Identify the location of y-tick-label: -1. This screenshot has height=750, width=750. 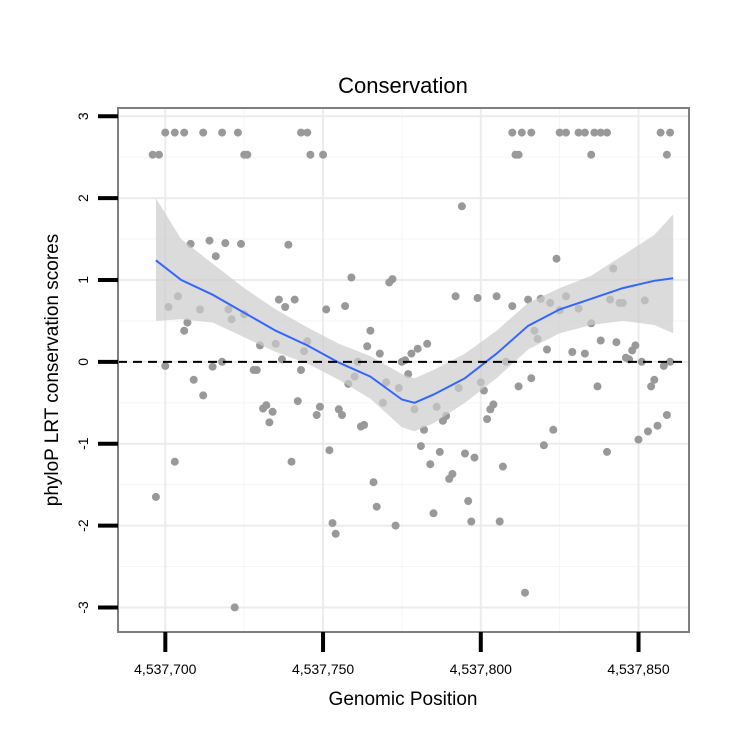
(83, 443).